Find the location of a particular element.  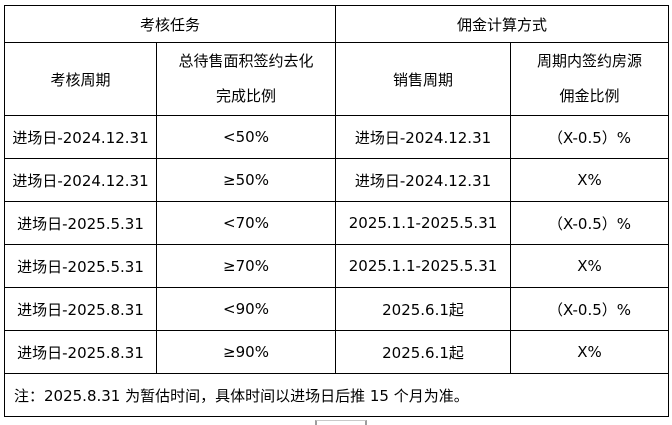

commission-rate-header-line1: 周期内签约房源 is located at coordinates (590, 61).